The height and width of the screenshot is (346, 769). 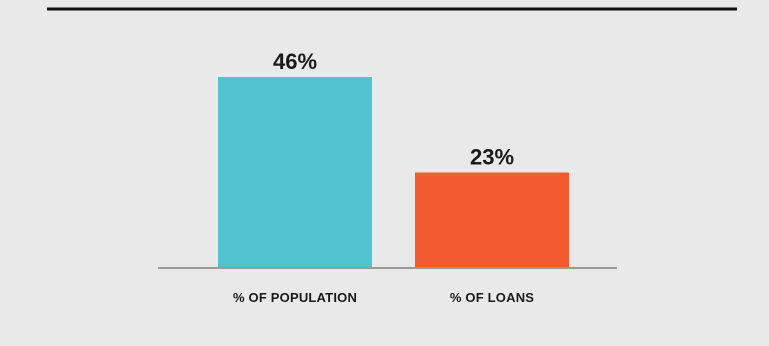 I want to click on bar-value-label-2: 23%, so click(x=492, y=157).